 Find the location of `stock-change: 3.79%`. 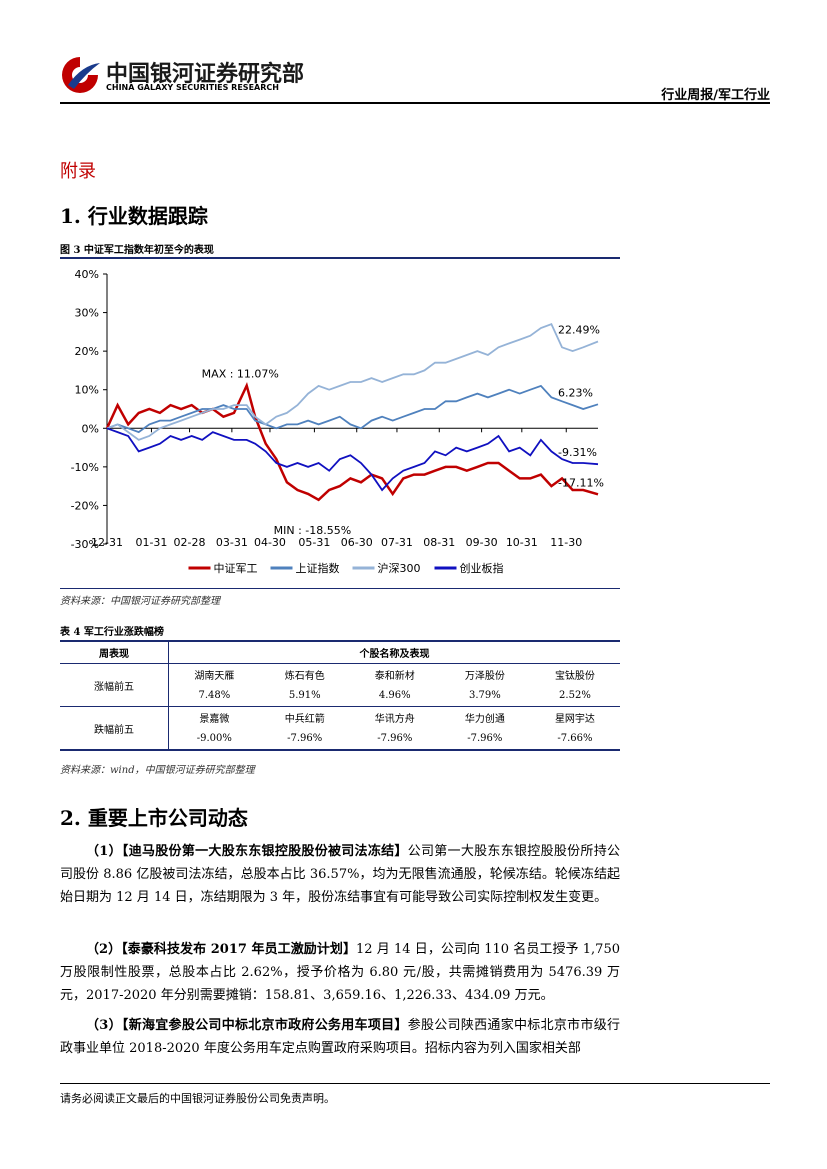

stock-change: 3.79% is located at coordinates (484, 695).